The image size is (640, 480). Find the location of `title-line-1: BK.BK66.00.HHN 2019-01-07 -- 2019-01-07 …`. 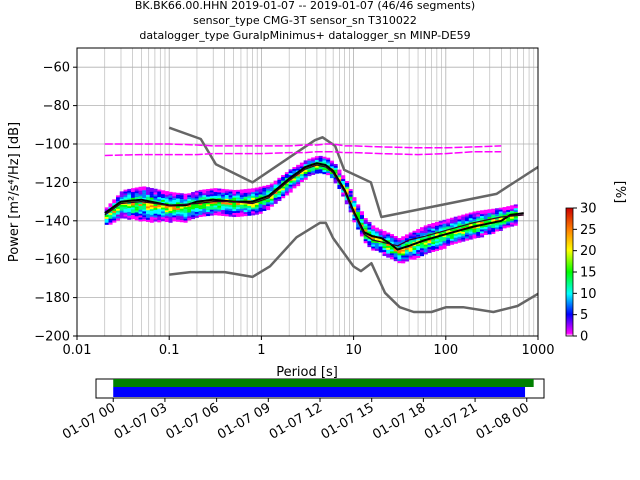

title-line-1: BK.BK66.00.HHN 2019-01-07 -- 2019-01-07 … is located at coordinates (305, 6).